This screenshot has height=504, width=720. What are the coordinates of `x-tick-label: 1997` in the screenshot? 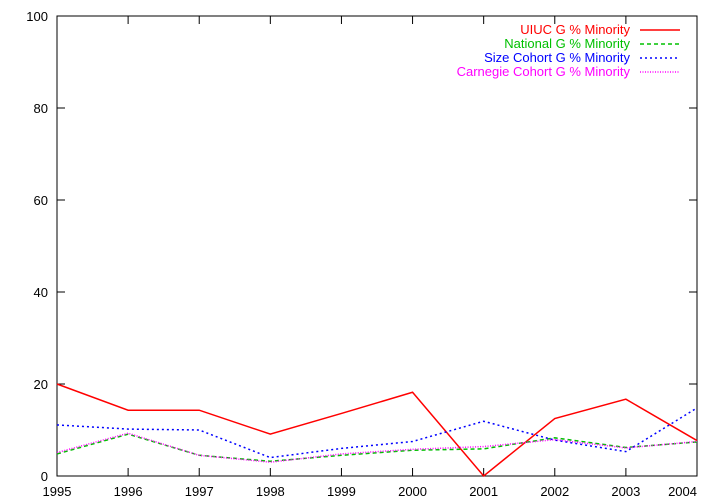 It's located at (199, 491).